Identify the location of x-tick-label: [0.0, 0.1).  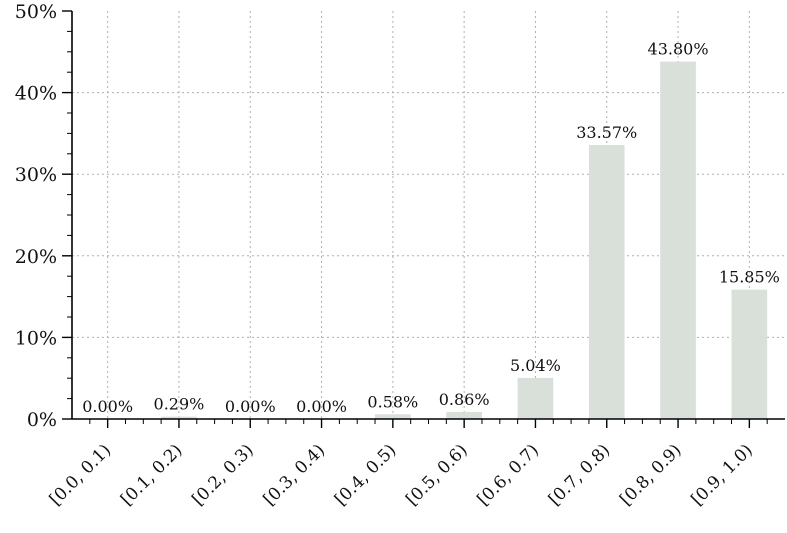
(80, 474).